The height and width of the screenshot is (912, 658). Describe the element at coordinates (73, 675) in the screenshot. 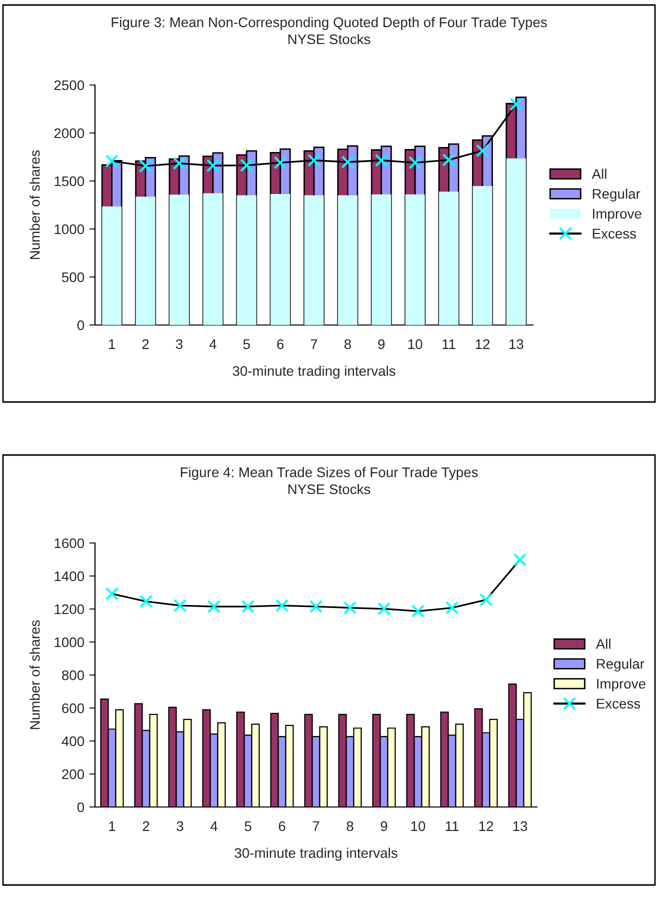

I see `y-tick-label: 800` at that location.